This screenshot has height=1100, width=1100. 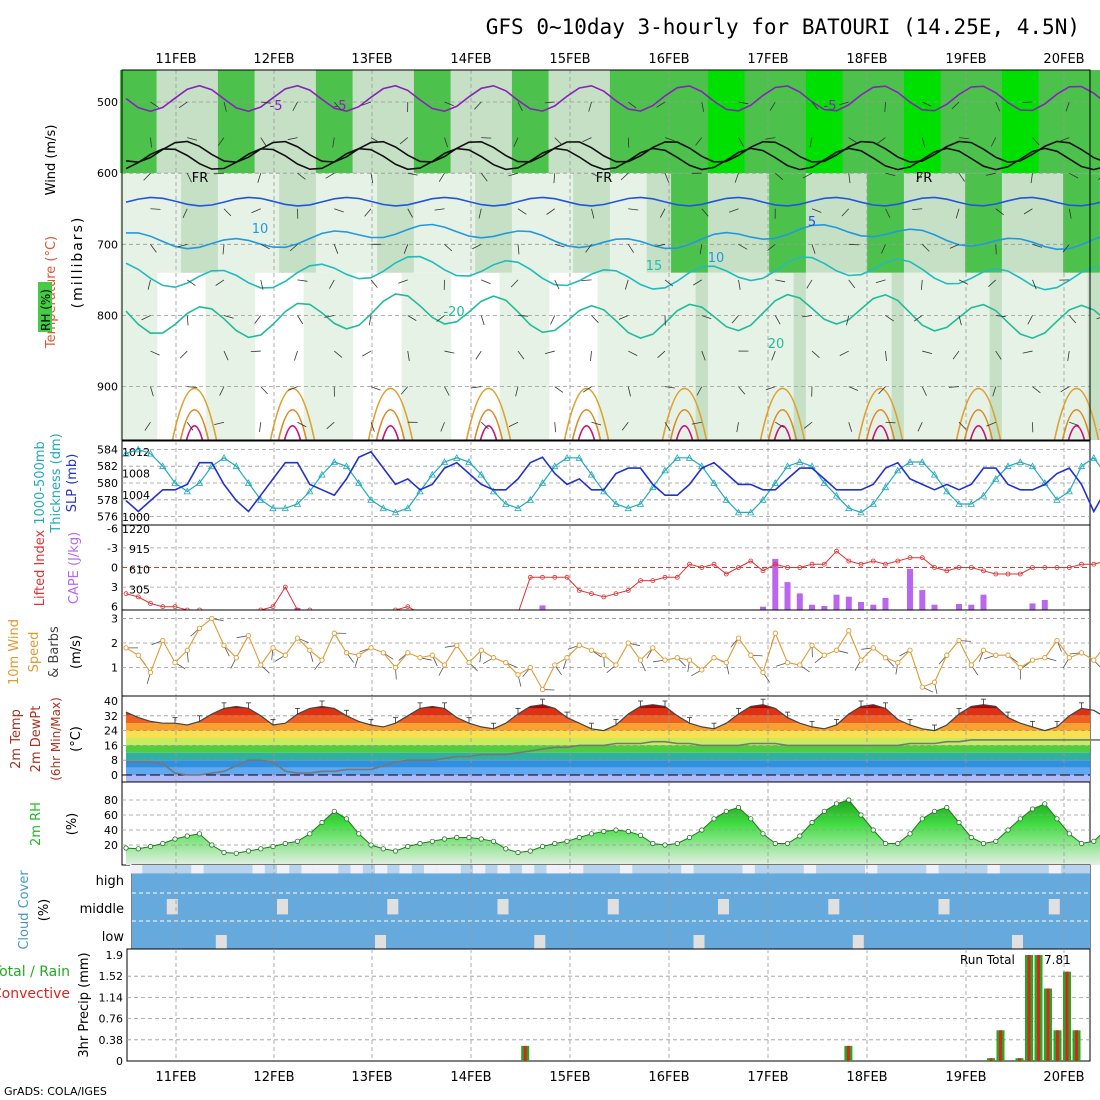 I want to click on date-label-top: 14FEB, so click(x=470, y=59).